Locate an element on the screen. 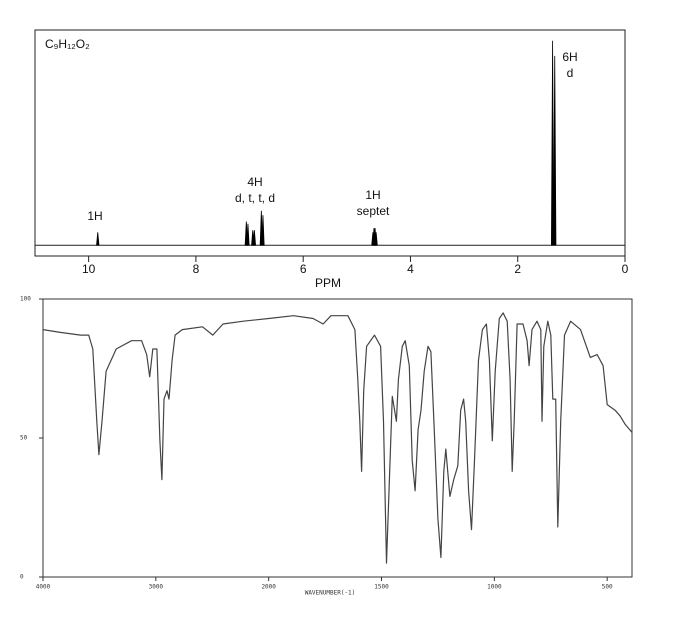 The image size is (675, 625). y-tick-label: 50 is located at coordinates (24, 438).